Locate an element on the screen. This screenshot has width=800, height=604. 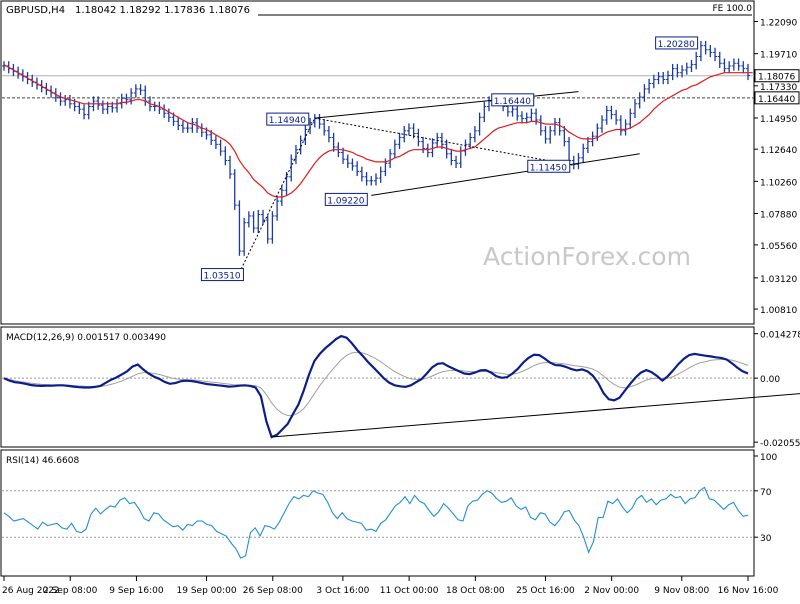
price-marker-label: 1.16440 is located at coordinates (776, 100).